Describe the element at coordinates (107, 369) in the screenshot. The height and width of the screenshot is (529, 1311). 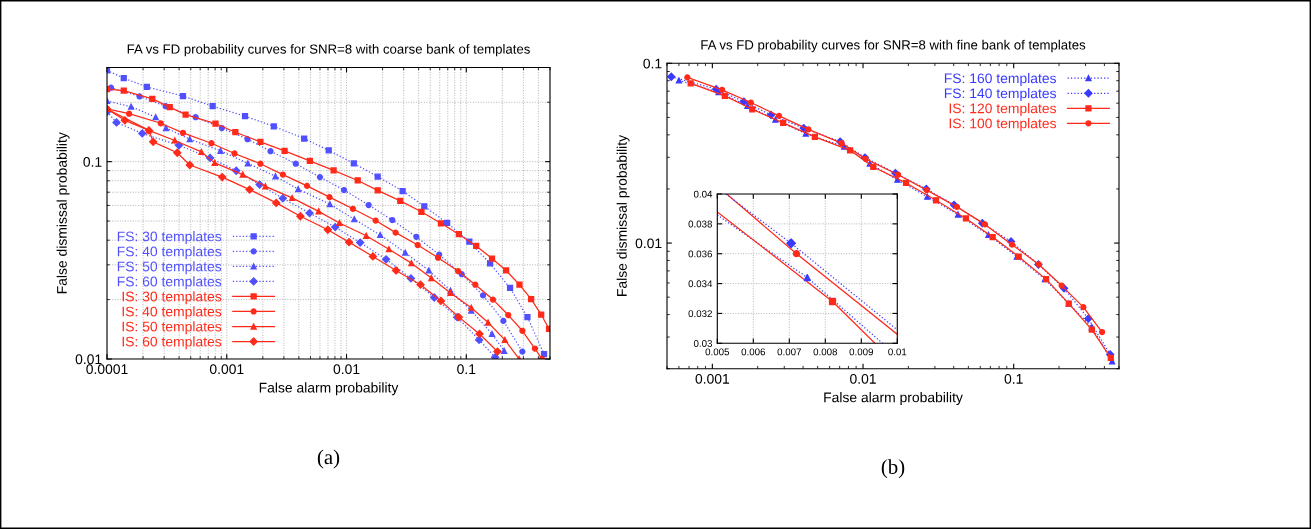
I see `x-tick-label: 0.0001` at that location.